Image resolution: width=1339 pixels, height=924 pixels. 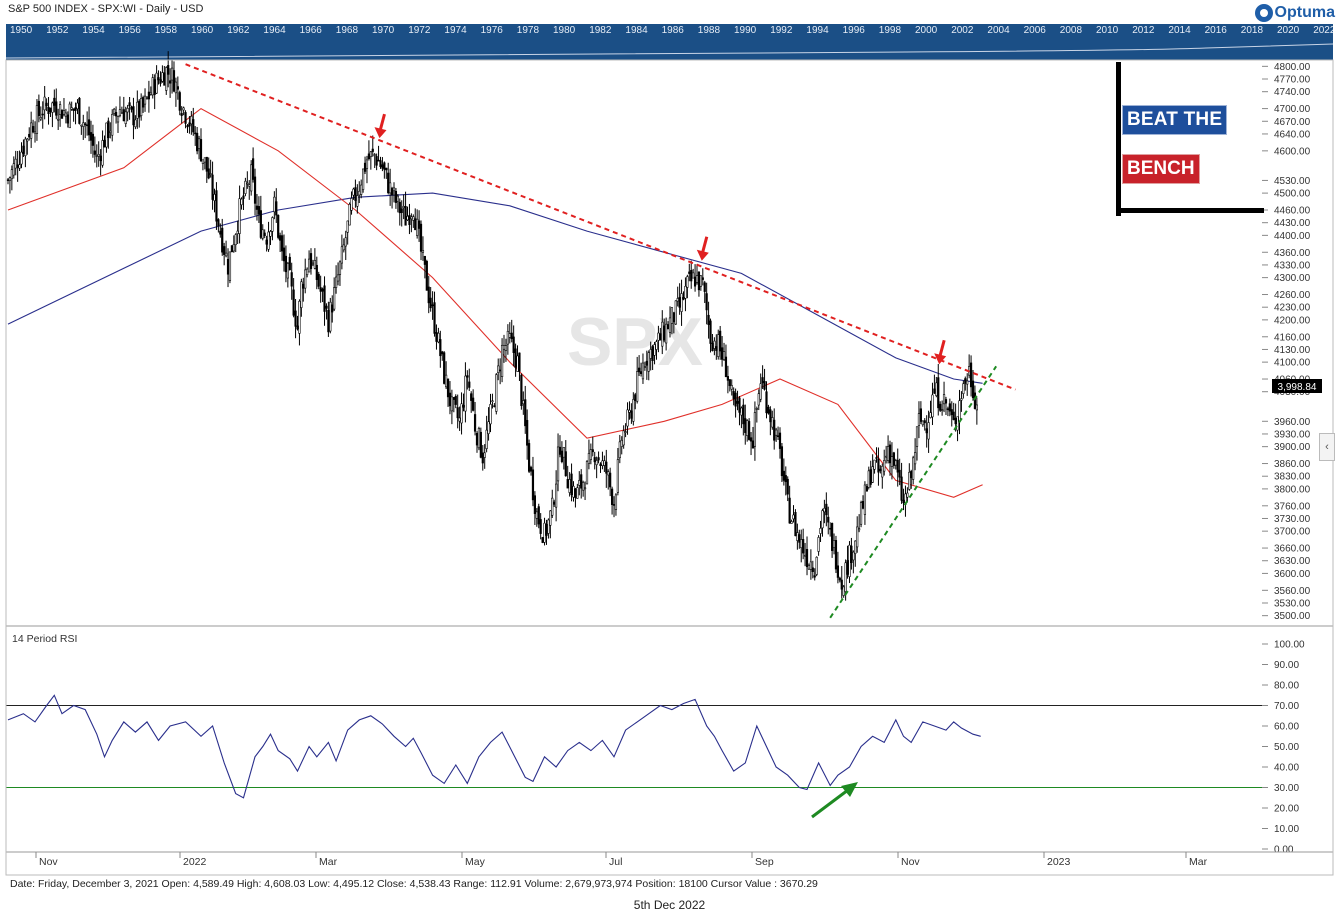 I want to click on price-tick-label: 3900.00, so click(x=1292, y=447).